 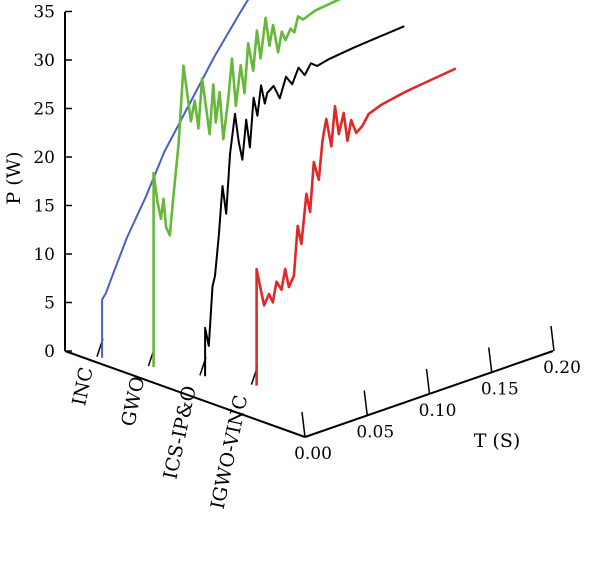 What do you see at coordinates (44, 255) in the screenshot?
I see `y-tick-label: 10` at bounding box center [44, 255].